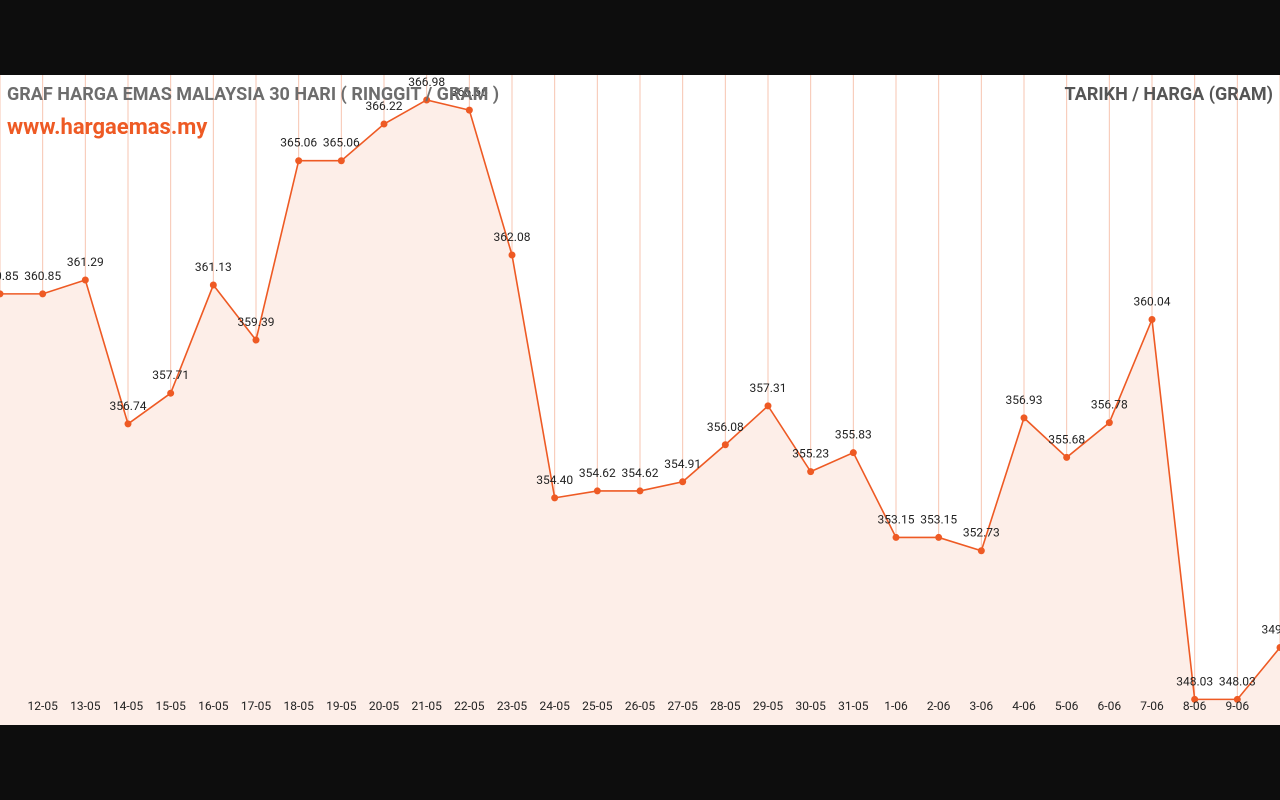 This screenshot has width=1280, height=800. What do you see at coordinates (256, 322) in the screenshot?
I see `data-label: 359.39` at bounding box center [256, 322].